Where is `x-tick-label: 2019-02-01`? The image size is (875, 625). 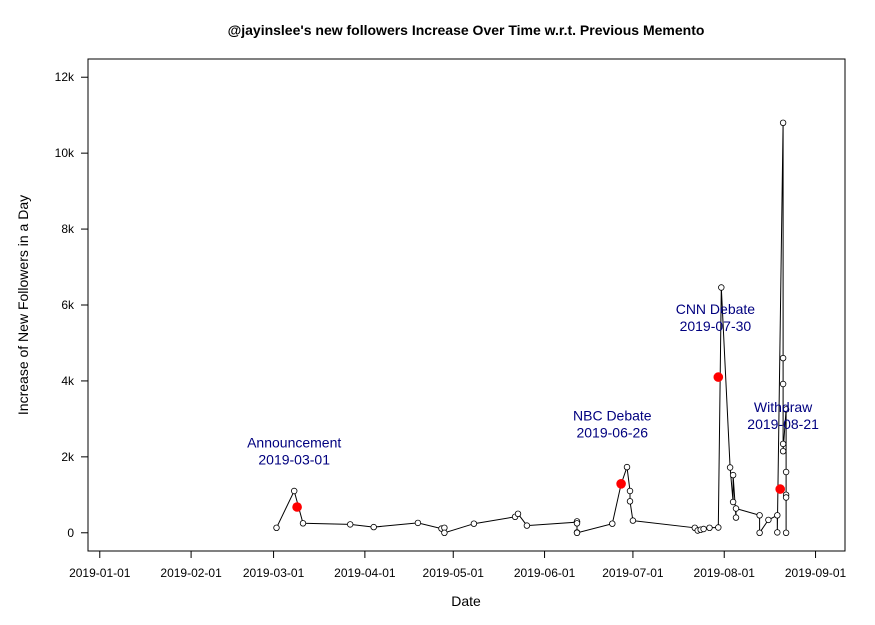 x-tick-label: 2019-02-01 is located at coordinates (191, 573).